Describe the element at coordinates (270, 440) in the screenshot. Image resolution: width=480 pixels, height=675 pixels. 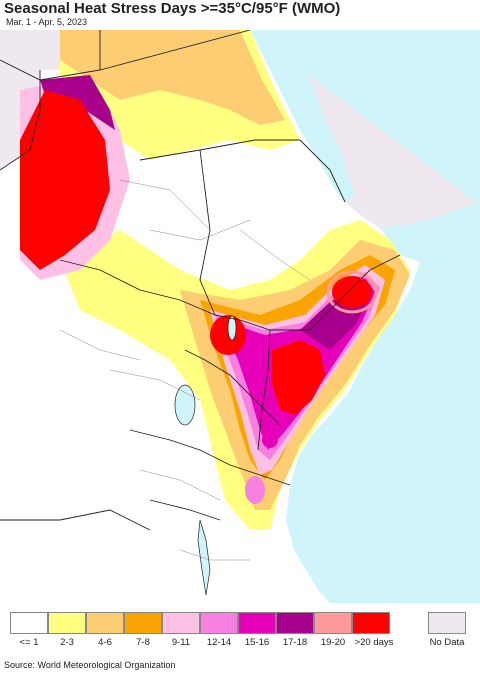
I see `zone-15-16-south` at that location.